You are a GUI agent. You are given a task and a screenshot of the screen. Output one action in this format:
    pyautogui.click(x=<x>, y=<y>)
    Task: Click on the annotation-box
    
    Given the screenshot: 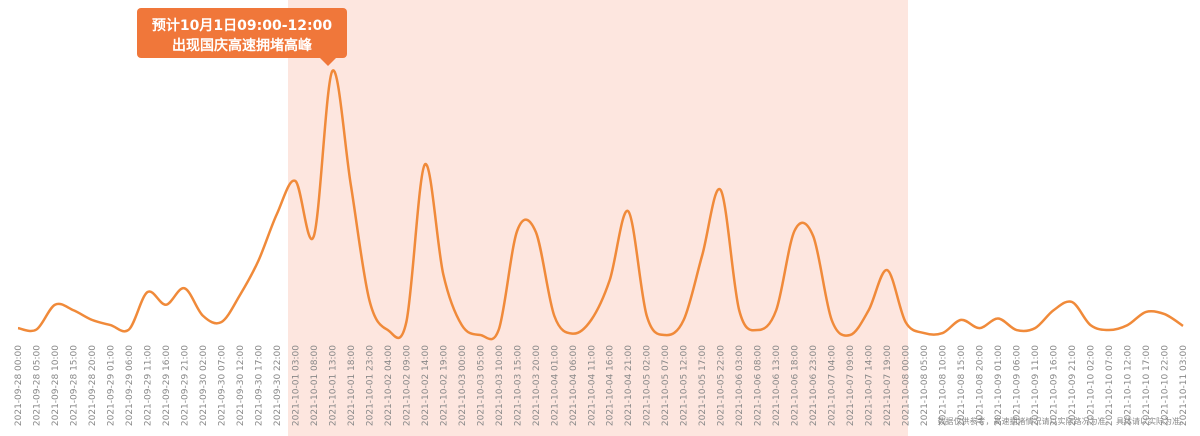 What is the action you would take?
    pyautogui.click(x=242, y=33)
    